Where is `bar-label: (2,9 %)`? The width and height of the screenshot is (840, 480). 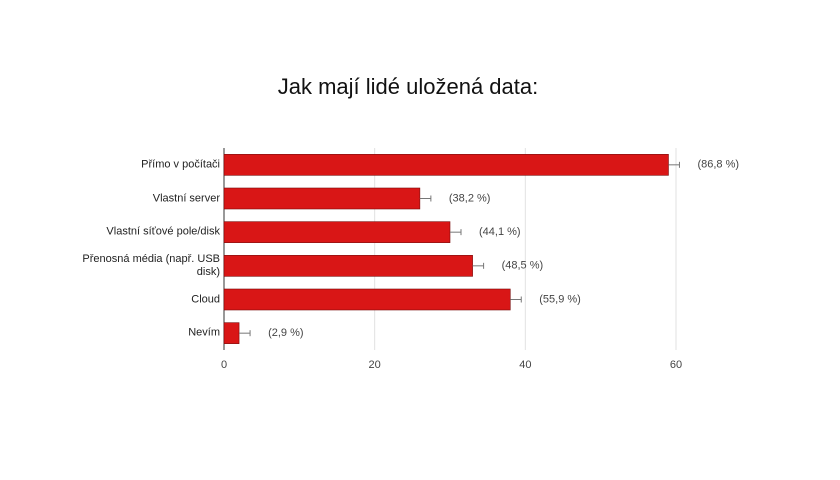
bar-label: (2,9 %) is located at coordinates (285, 333).